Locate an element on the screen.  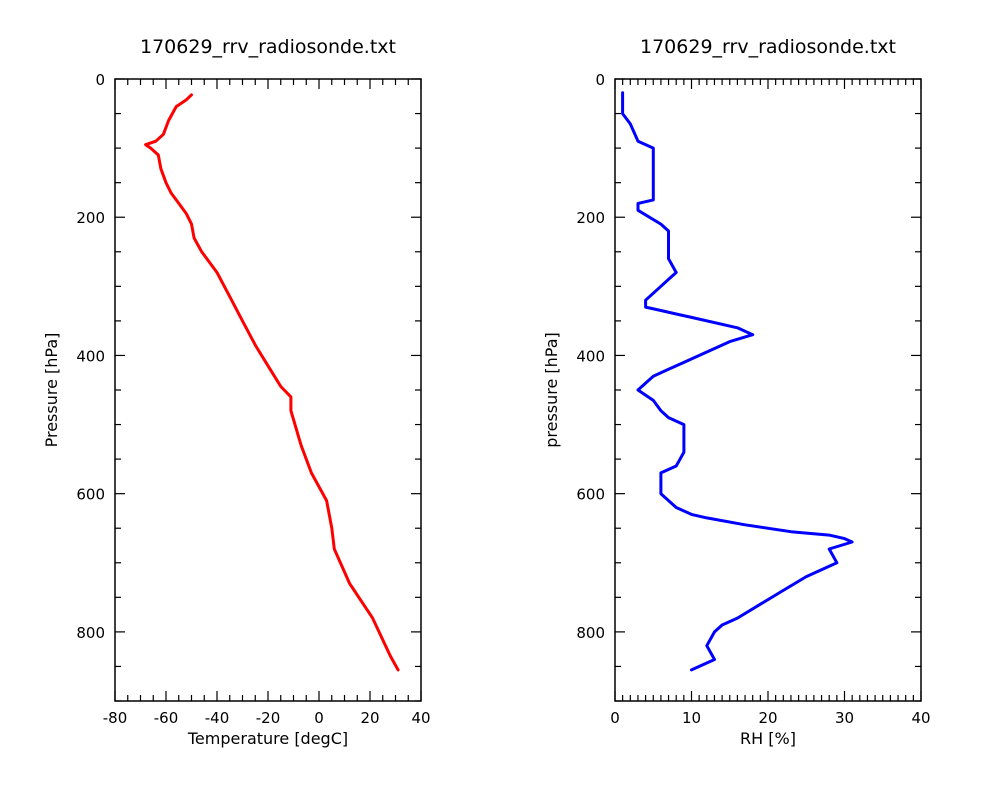
humidity-y-tick-label: 600 is located at coordinates (590, 495).